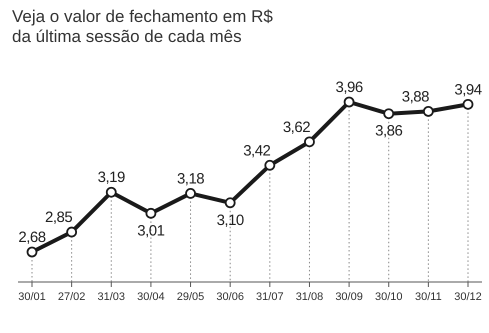  I want to click on data-label: 2,85, so click(58, 217).